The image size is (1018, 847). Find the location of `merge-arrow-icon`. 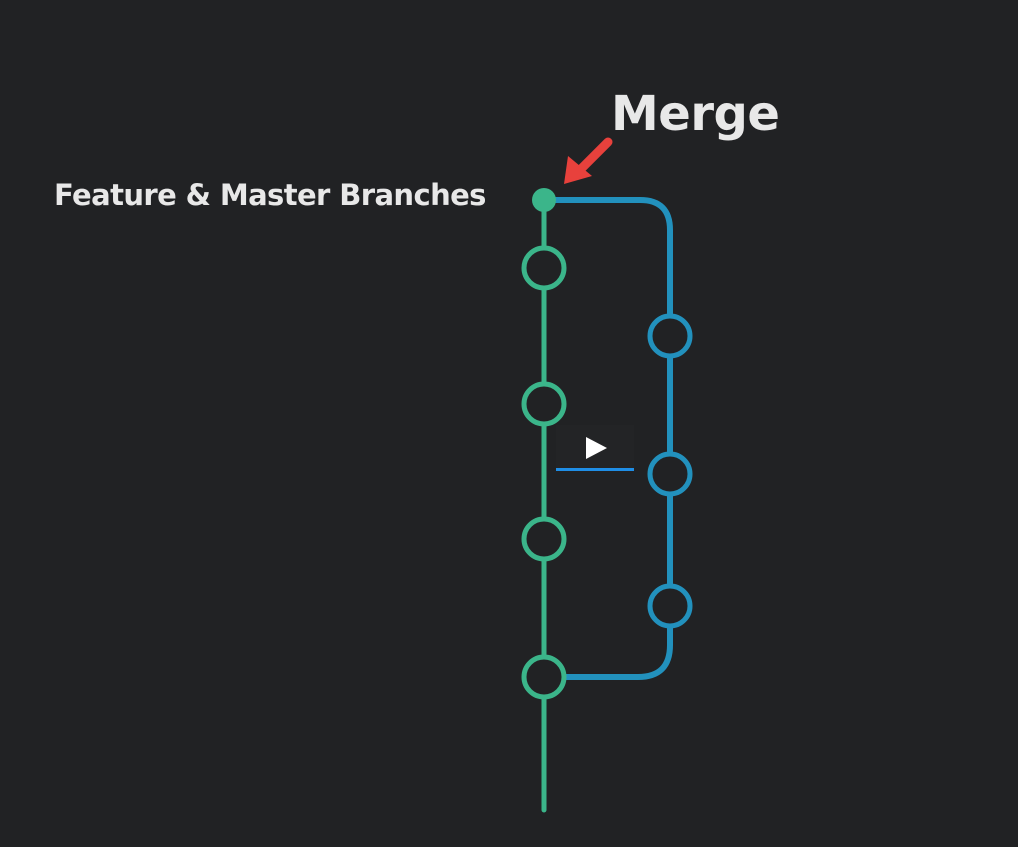

merge-arrow-icon is located at coordinates (588, 160).